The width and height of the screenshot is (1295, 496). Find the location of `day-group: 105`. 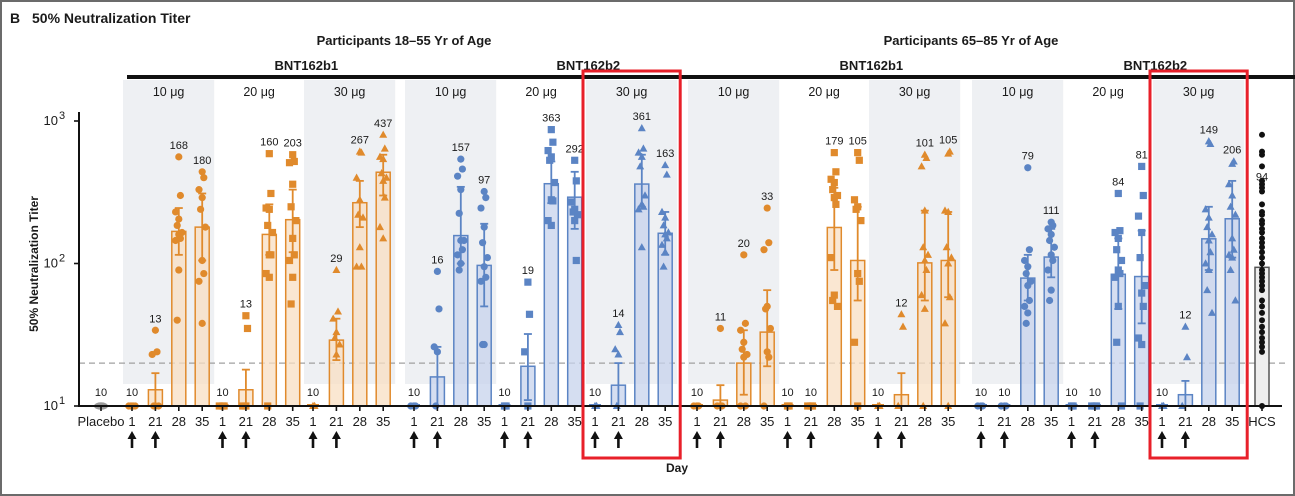

day-group: 105 is located at coordinates (858, 273).